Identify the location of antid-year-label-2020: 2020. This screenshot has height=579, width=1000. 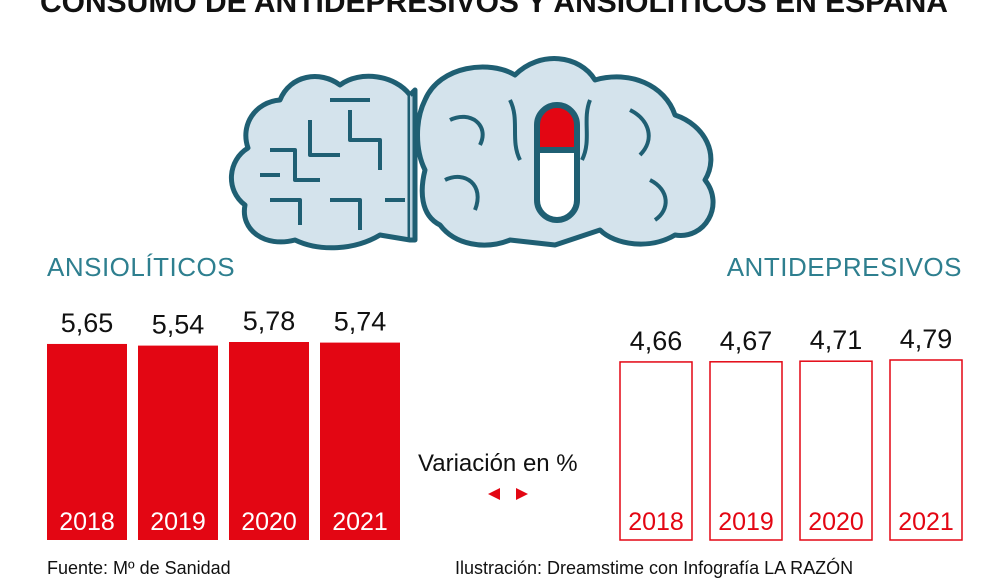
(836, 522).